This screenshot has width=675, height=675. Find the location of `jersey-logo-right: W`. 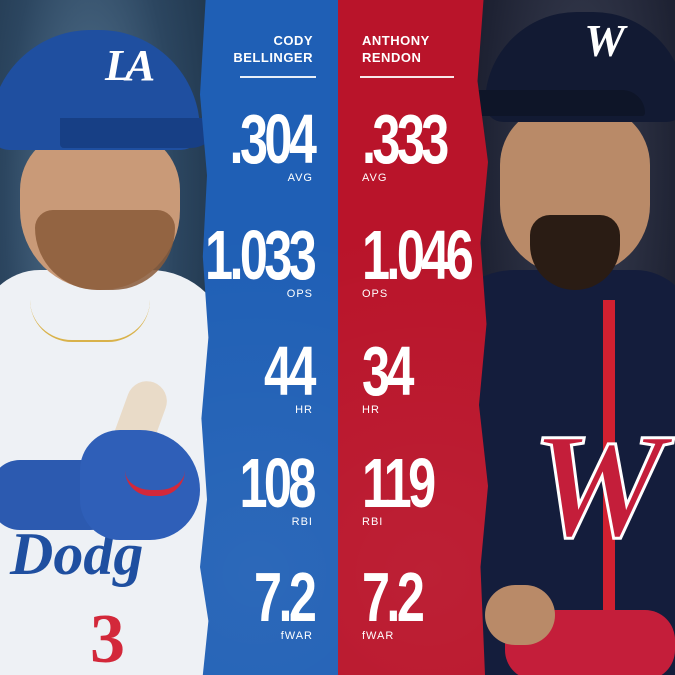

jersey-logo-right: W is located at coordinates (598, 486).